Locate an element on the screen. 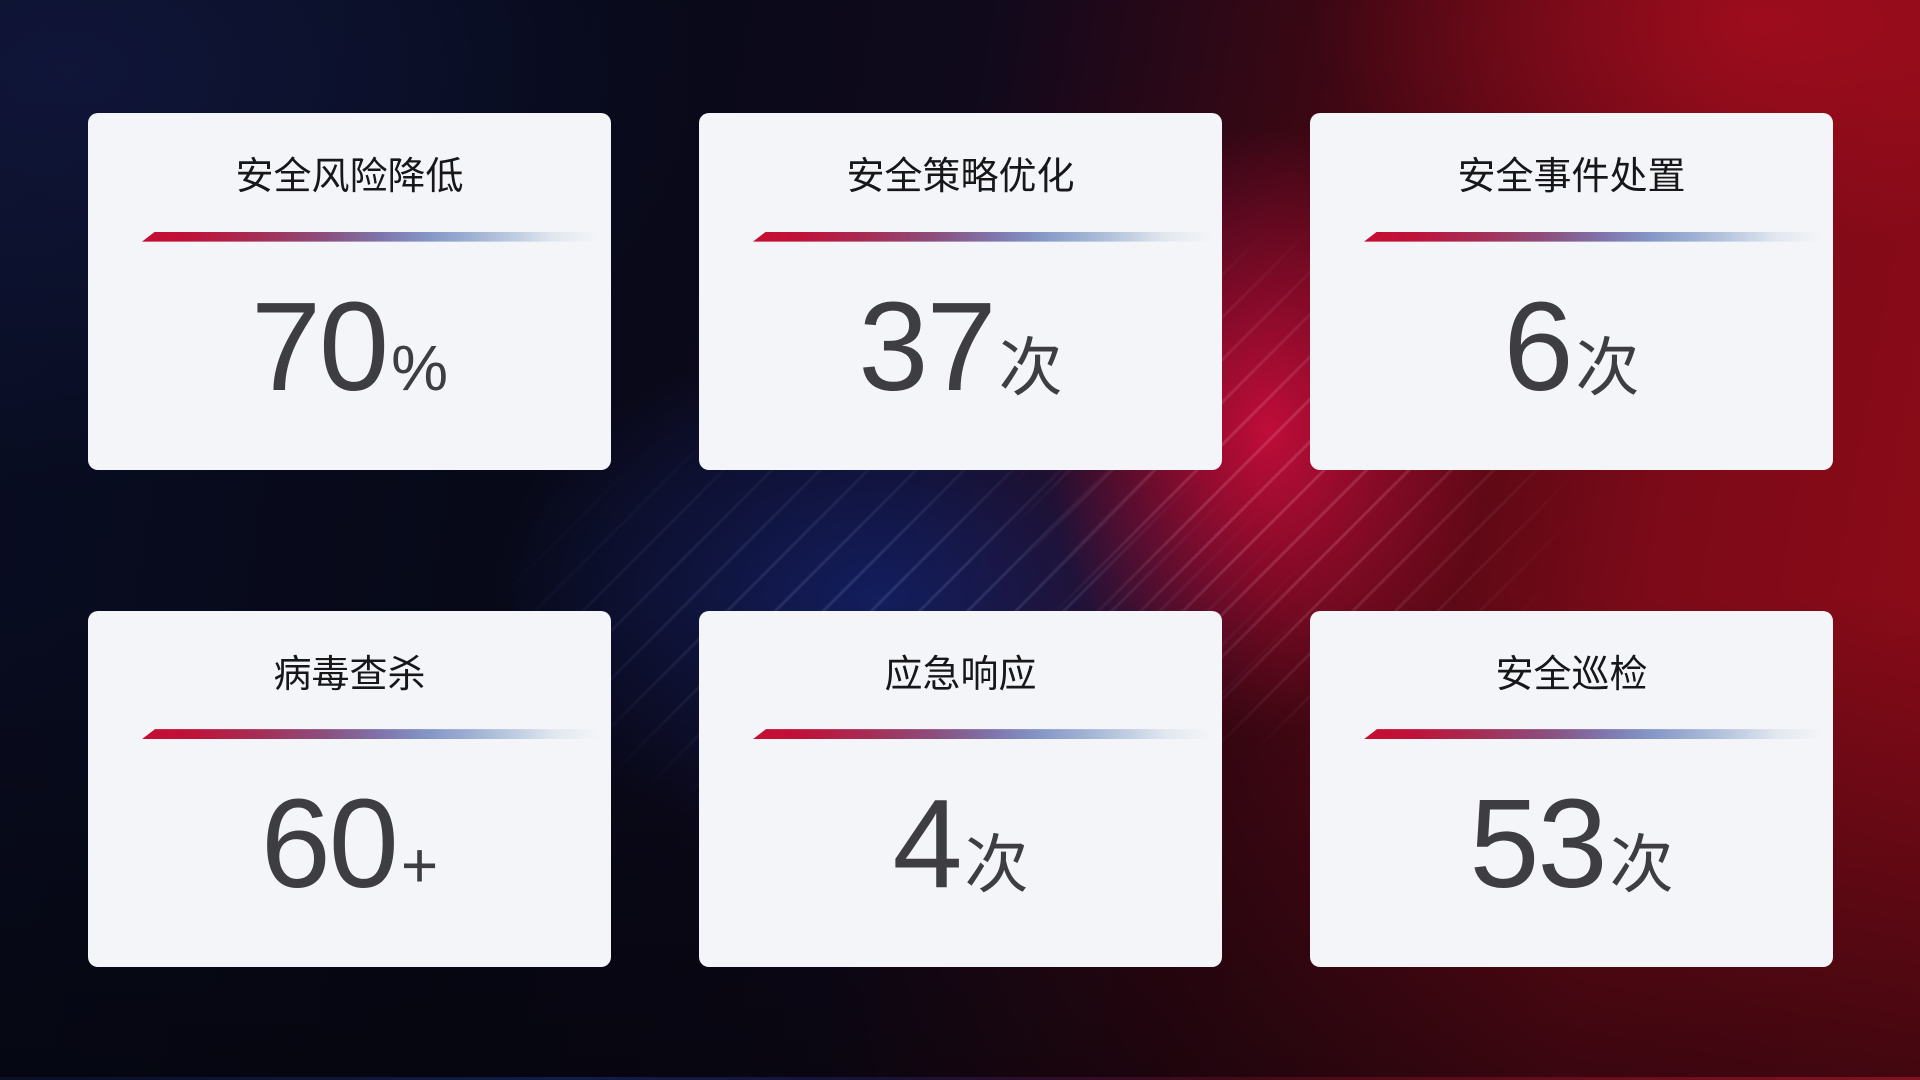  stat-card-security-inspection: 安全巡检 53 次 is located at coordinates (1571, 788).